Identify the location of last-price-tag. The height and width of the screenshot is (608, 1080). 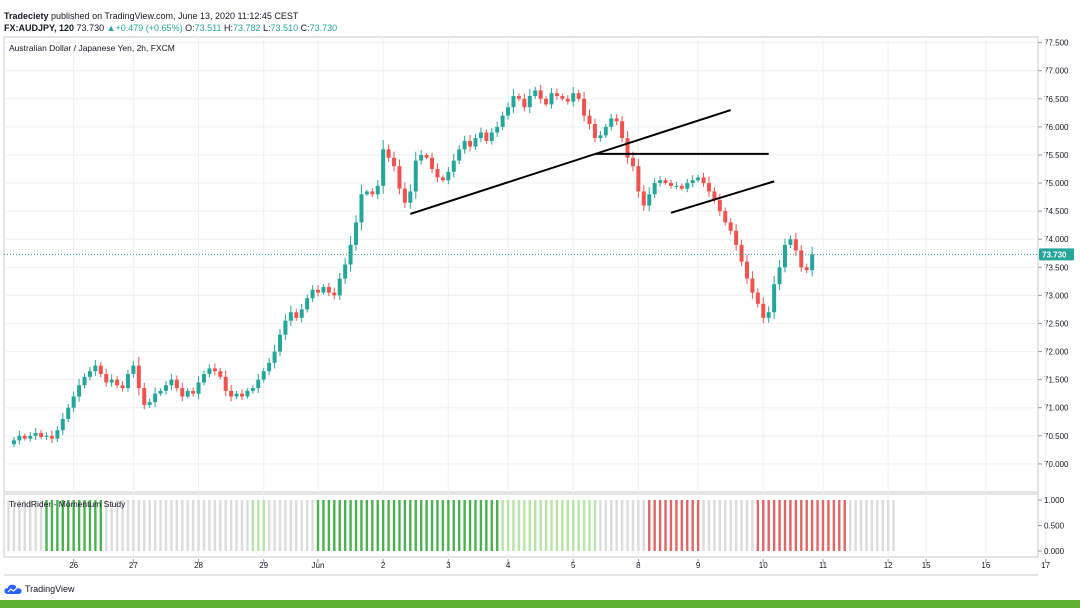
(1056, 254).